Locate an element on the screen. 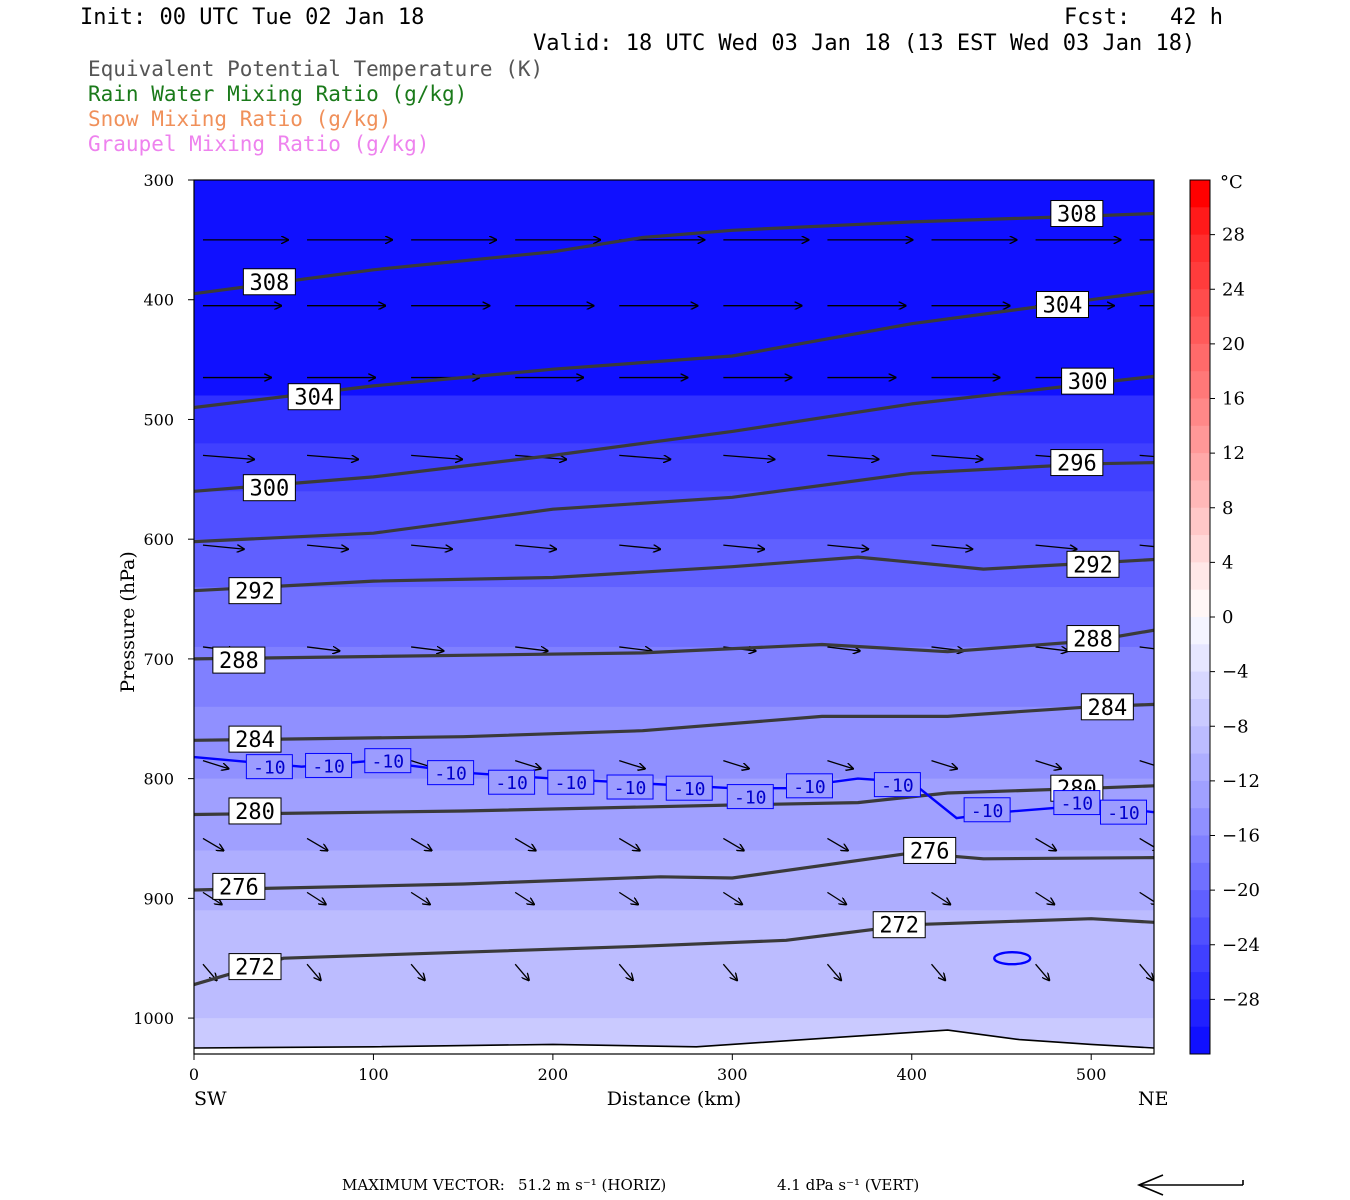 This screenshot has width=1350, height=1200. colorbar-unit: °C is located at coordinates (1231, 182).